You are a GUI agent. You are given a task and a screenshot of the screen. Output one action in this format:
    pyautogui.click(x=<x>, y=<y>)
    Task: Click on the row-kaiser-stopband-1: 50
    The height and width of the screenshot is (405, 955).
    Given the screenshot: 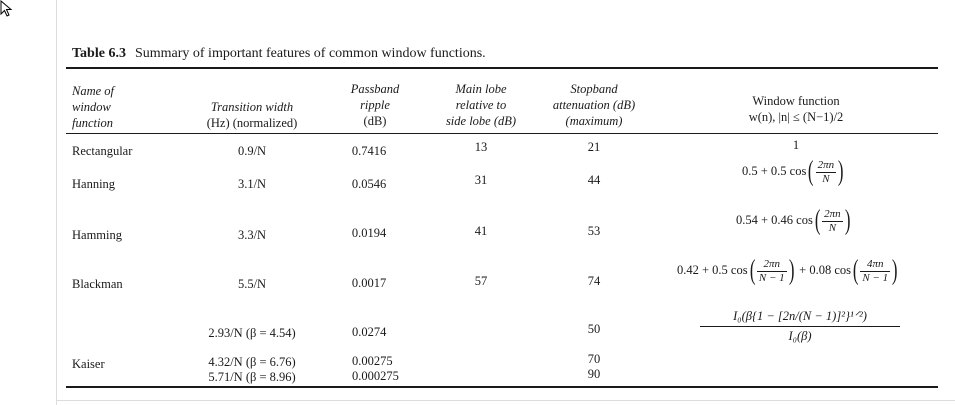 What is the action you would take?
    pyautogui.click(x=594, y=329)
    